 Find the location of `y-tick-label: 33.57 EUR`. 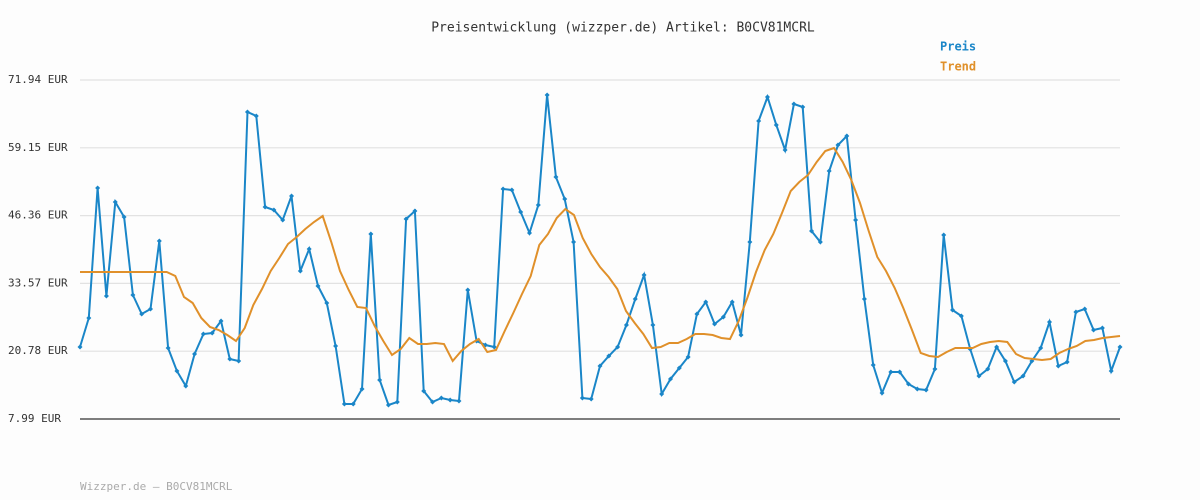

y-tick-label: 33.57 EUR is located at coordinates (38, 282).